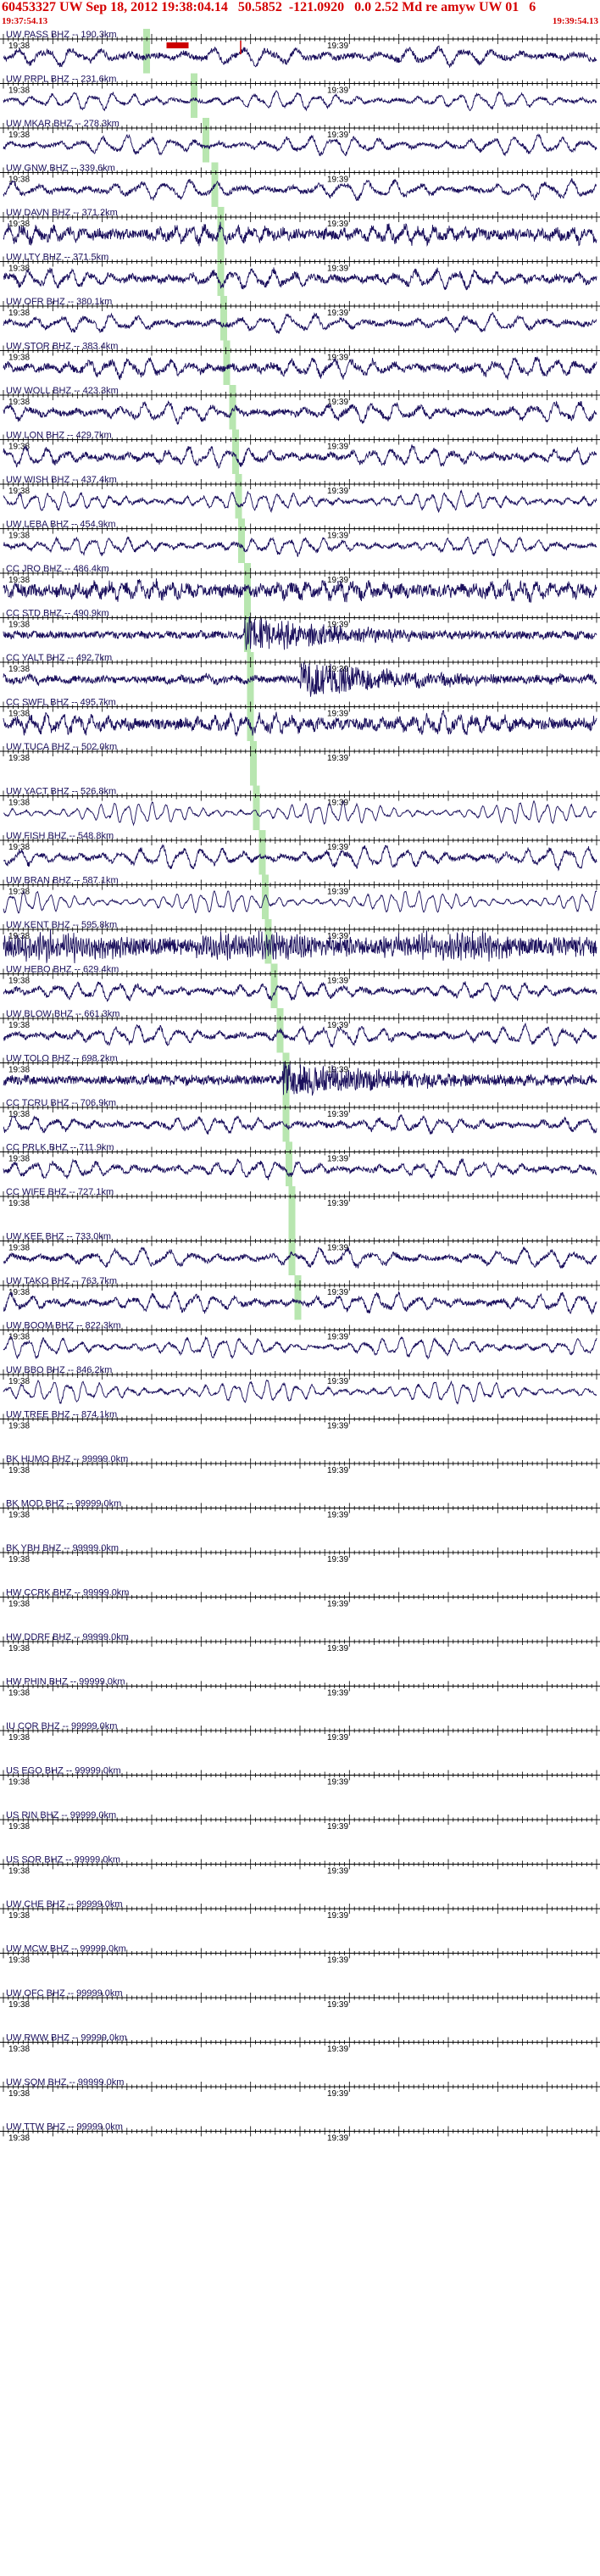 This screenshot has height=2576, width=600. Describe the element at coordinates (300, 1642) in the screenshot. I see `channel-panel: 19:38 19:39 HW DDRF BHZ -- 99999.0km` at that location.